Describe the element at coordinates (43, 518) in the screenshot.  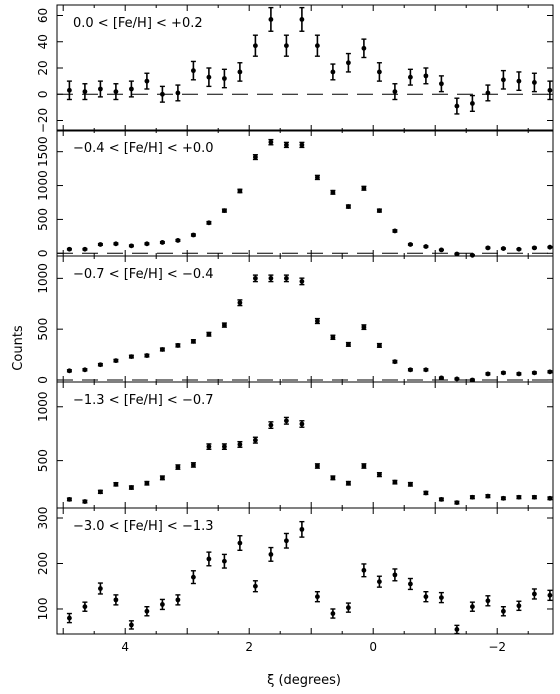
I see `y-tick-label: 300` at that location.